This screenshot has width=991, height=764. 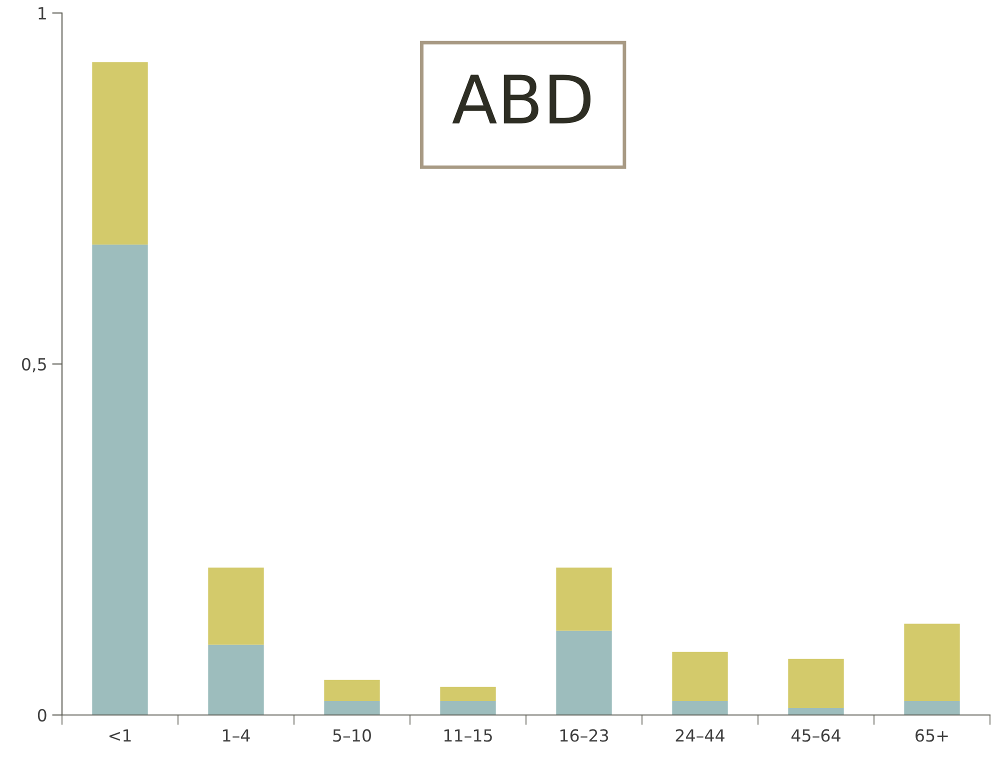 I want to click on x-tick-label: 24–44, so click(x=700, y=735).